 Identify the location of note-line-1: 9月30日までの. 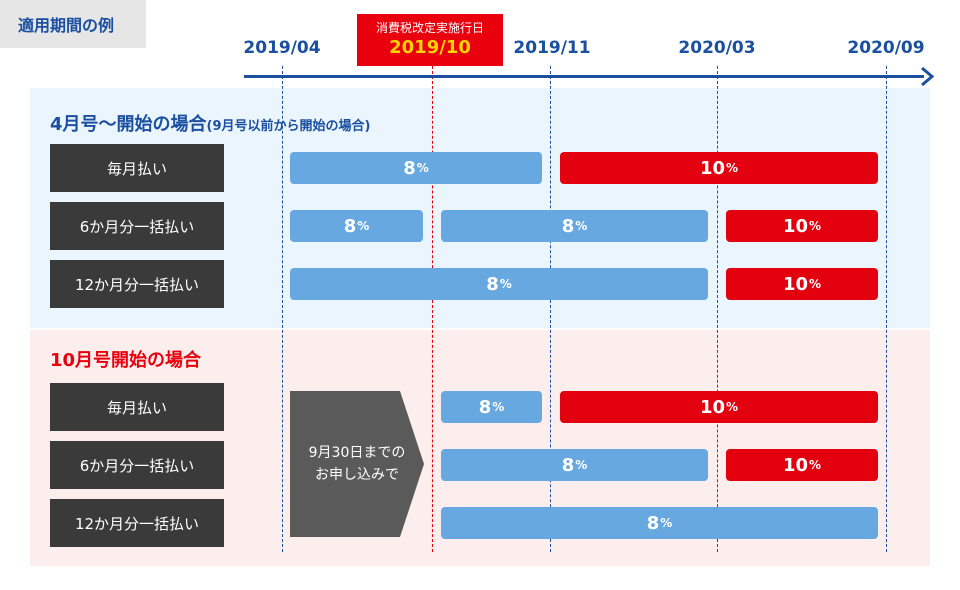
(357, 453).